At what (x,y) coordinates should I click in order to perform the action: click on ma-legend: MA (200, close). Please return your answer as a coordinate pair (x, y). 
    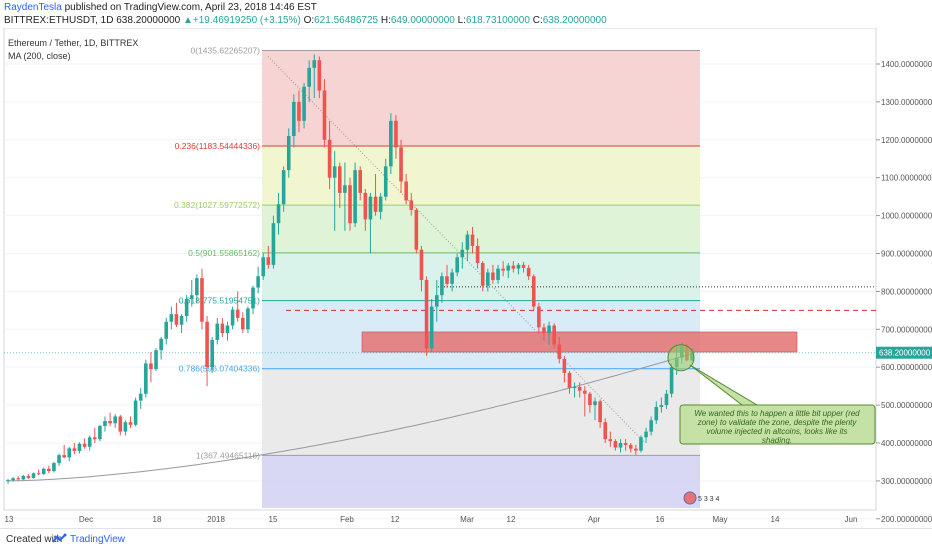
    Looking at the image, I should click on (39, 56).